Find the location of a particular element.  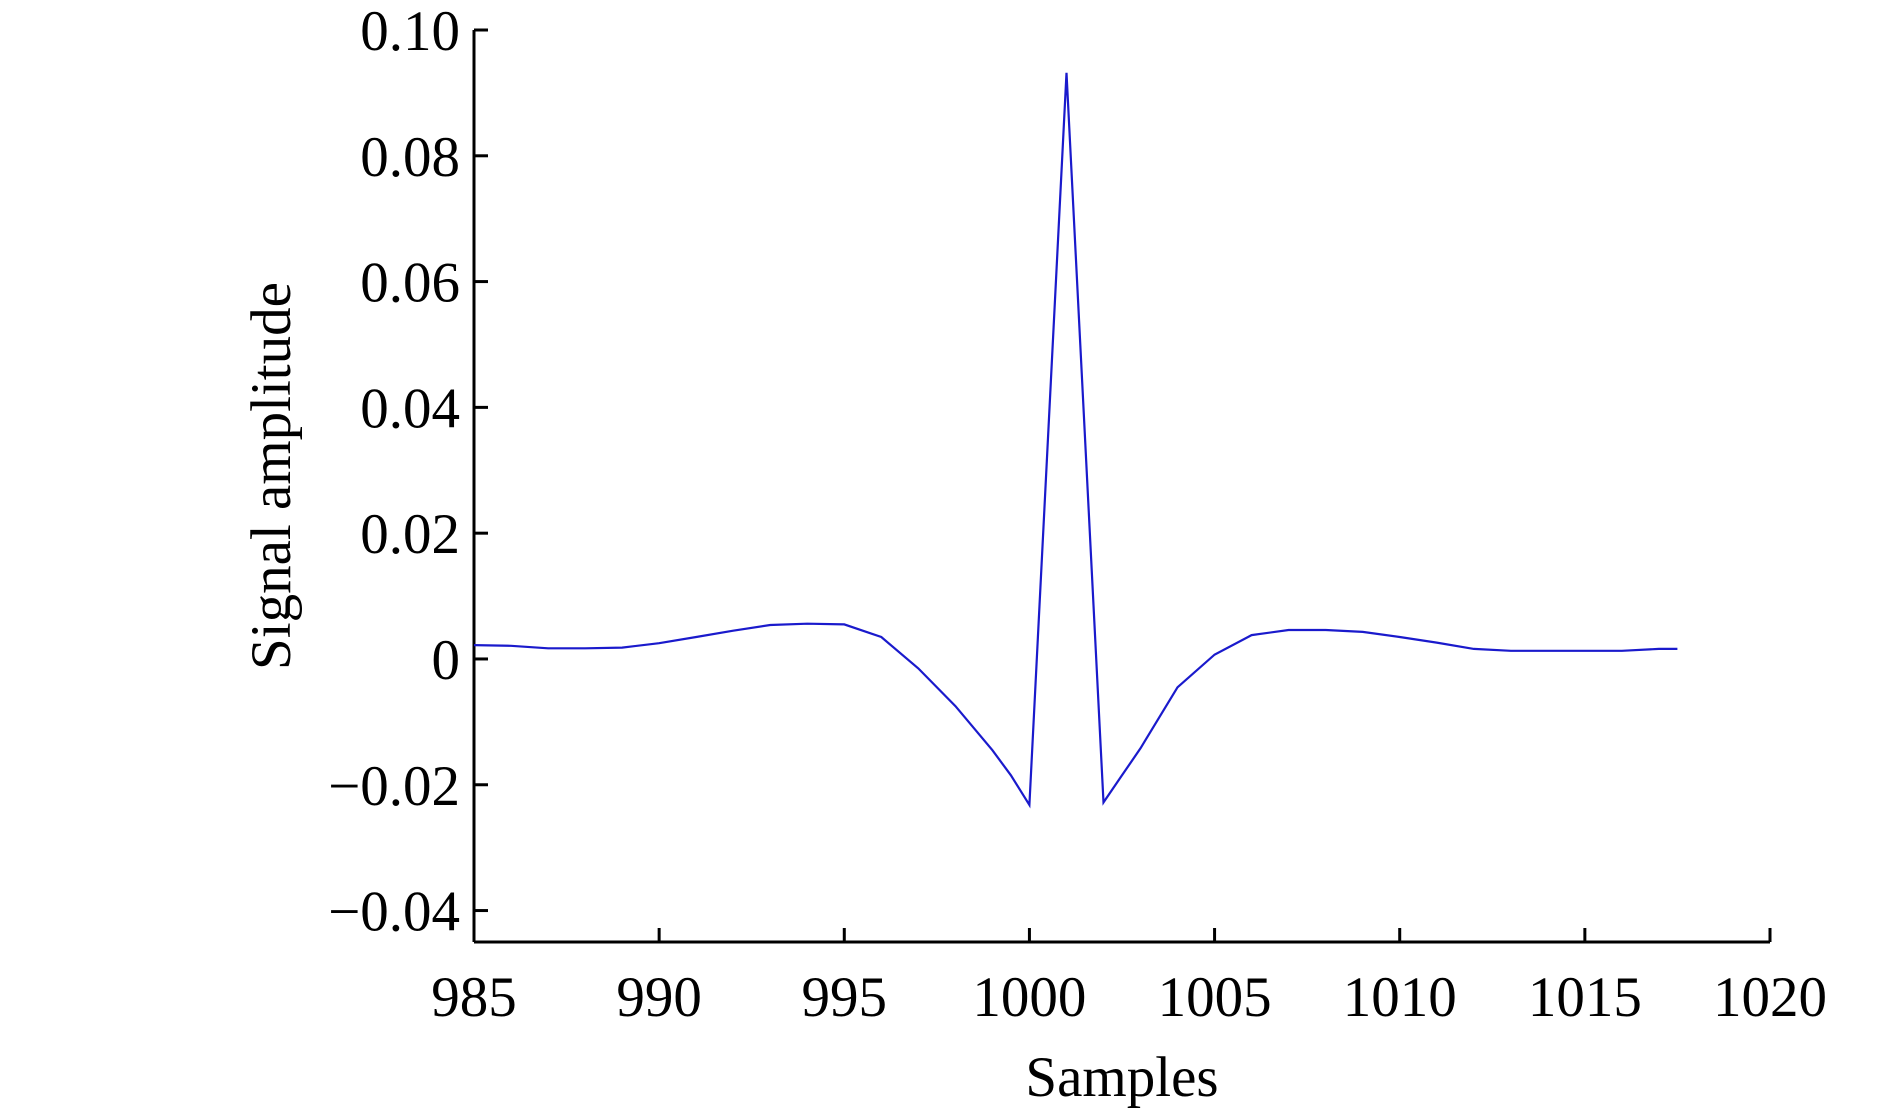

y-tick-label: 0.02 is located at coordinates (410, 534).